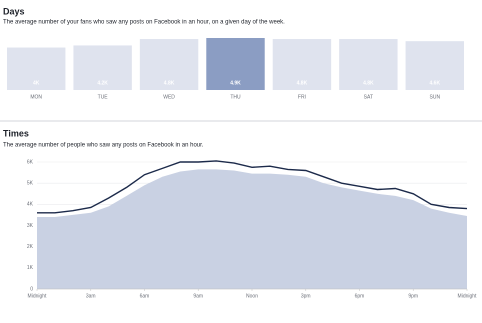  I want to click on x-tick-label: FRI, so click(302, 97).